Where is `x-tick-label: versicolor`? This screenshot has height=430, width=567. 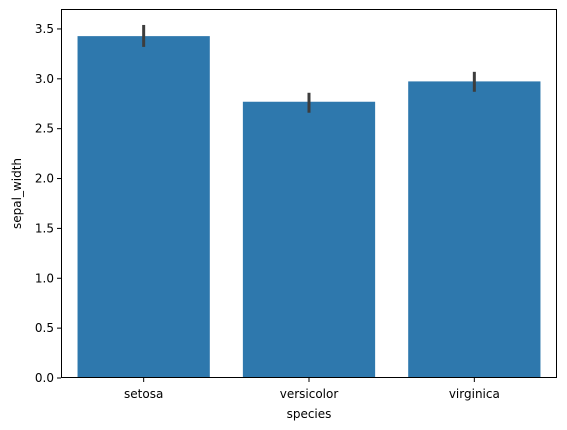 x-tick-label: versicolor is located at coordinates (309, 394).